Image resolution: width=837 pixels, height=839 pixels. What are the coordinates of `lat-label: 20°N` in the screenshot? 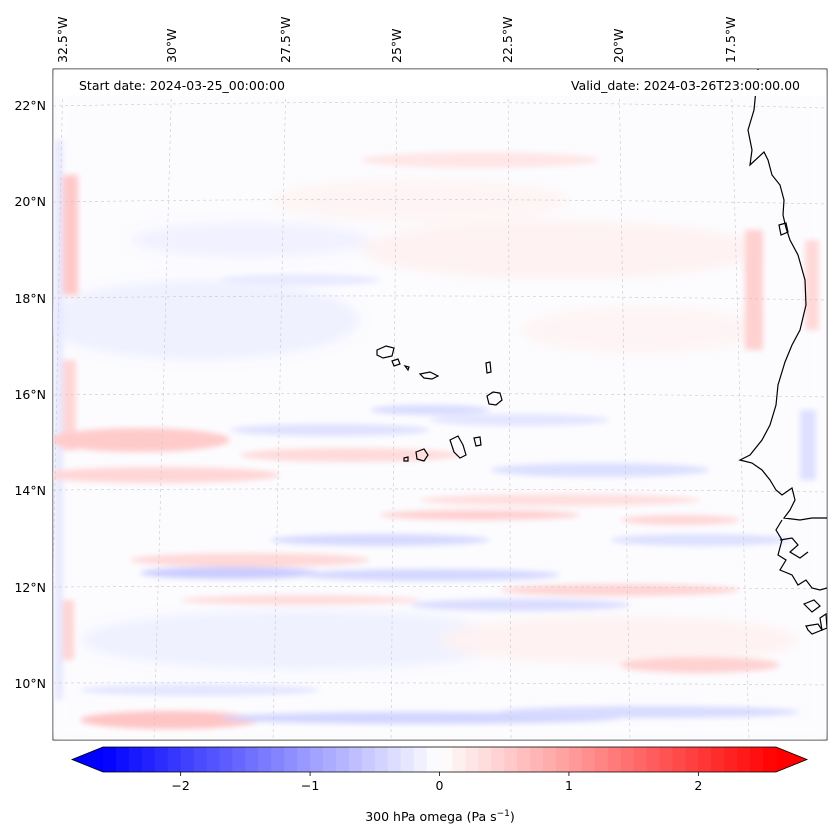 It's located at (30, 201).